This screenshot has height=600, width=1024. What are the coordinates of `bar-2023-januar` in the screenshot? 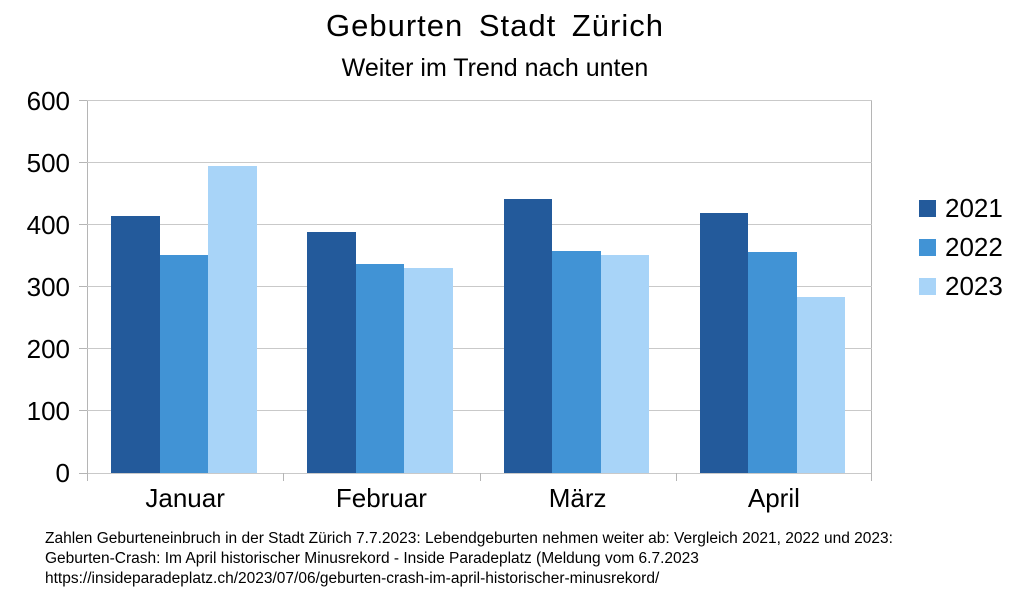 It's located at (232, 319).